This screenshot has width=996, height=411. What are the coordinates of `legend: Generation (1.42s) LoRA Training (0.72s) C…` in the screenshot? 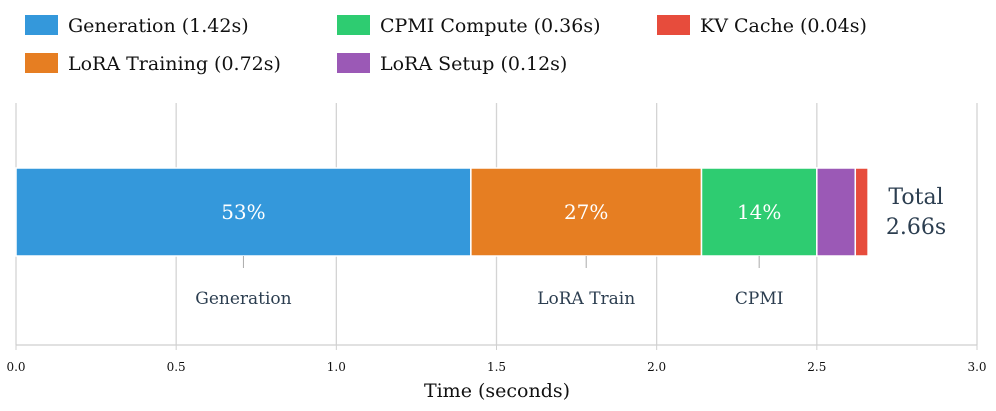 It's located at (446, 45).